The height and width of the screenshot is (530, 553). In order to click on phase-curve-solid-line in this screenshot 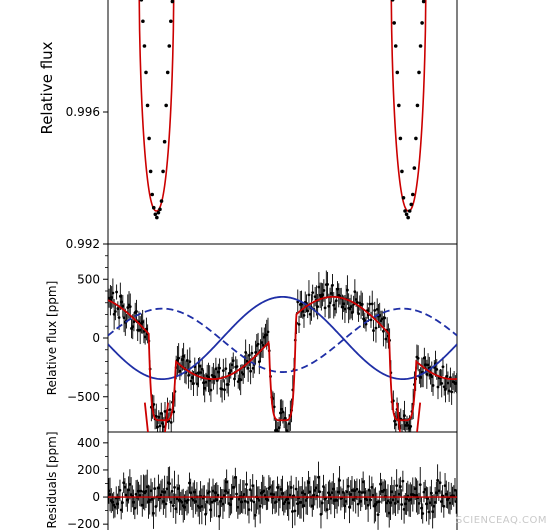, I will do `click(282, 338)`.